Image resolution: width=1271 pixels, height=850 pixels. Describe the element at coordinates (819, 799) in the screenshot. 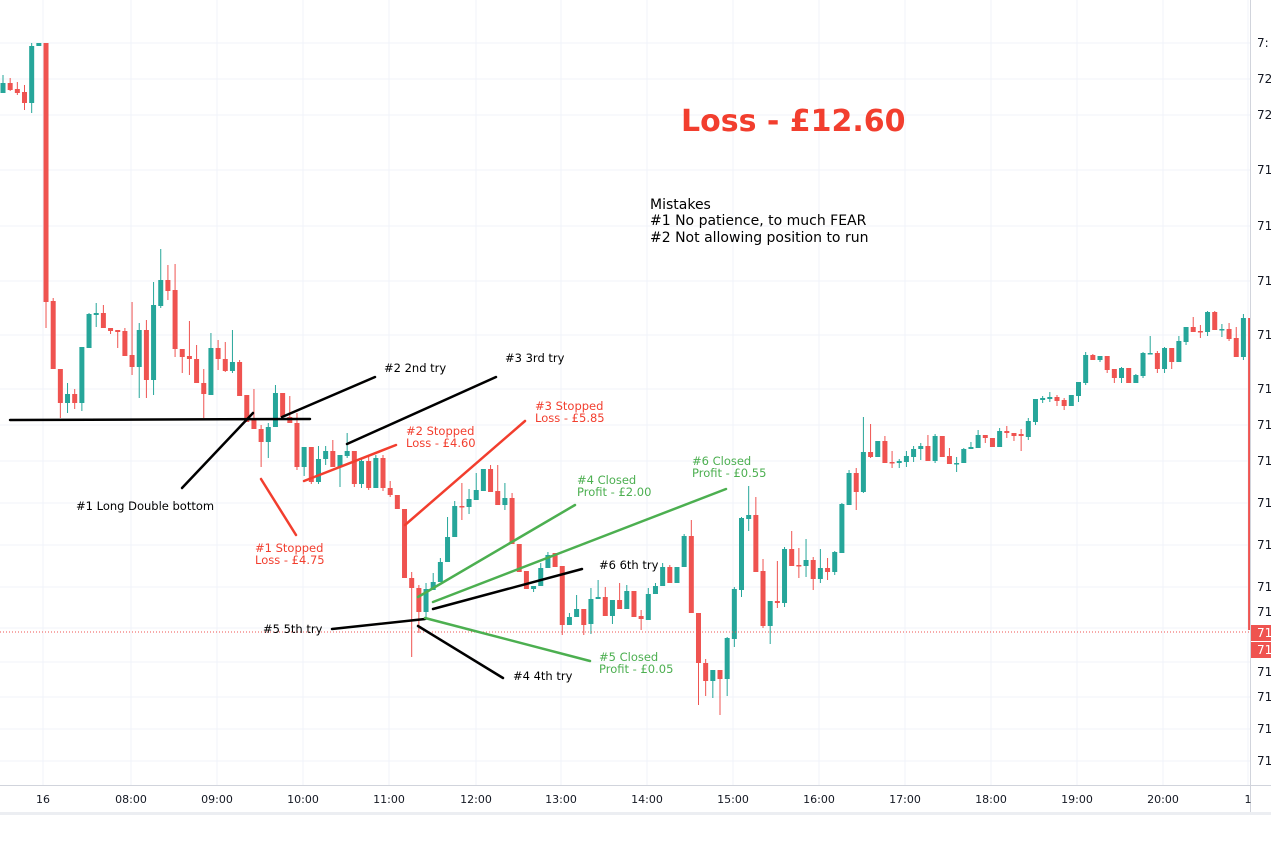

I see `time-tick-label: 16:00` at that location.